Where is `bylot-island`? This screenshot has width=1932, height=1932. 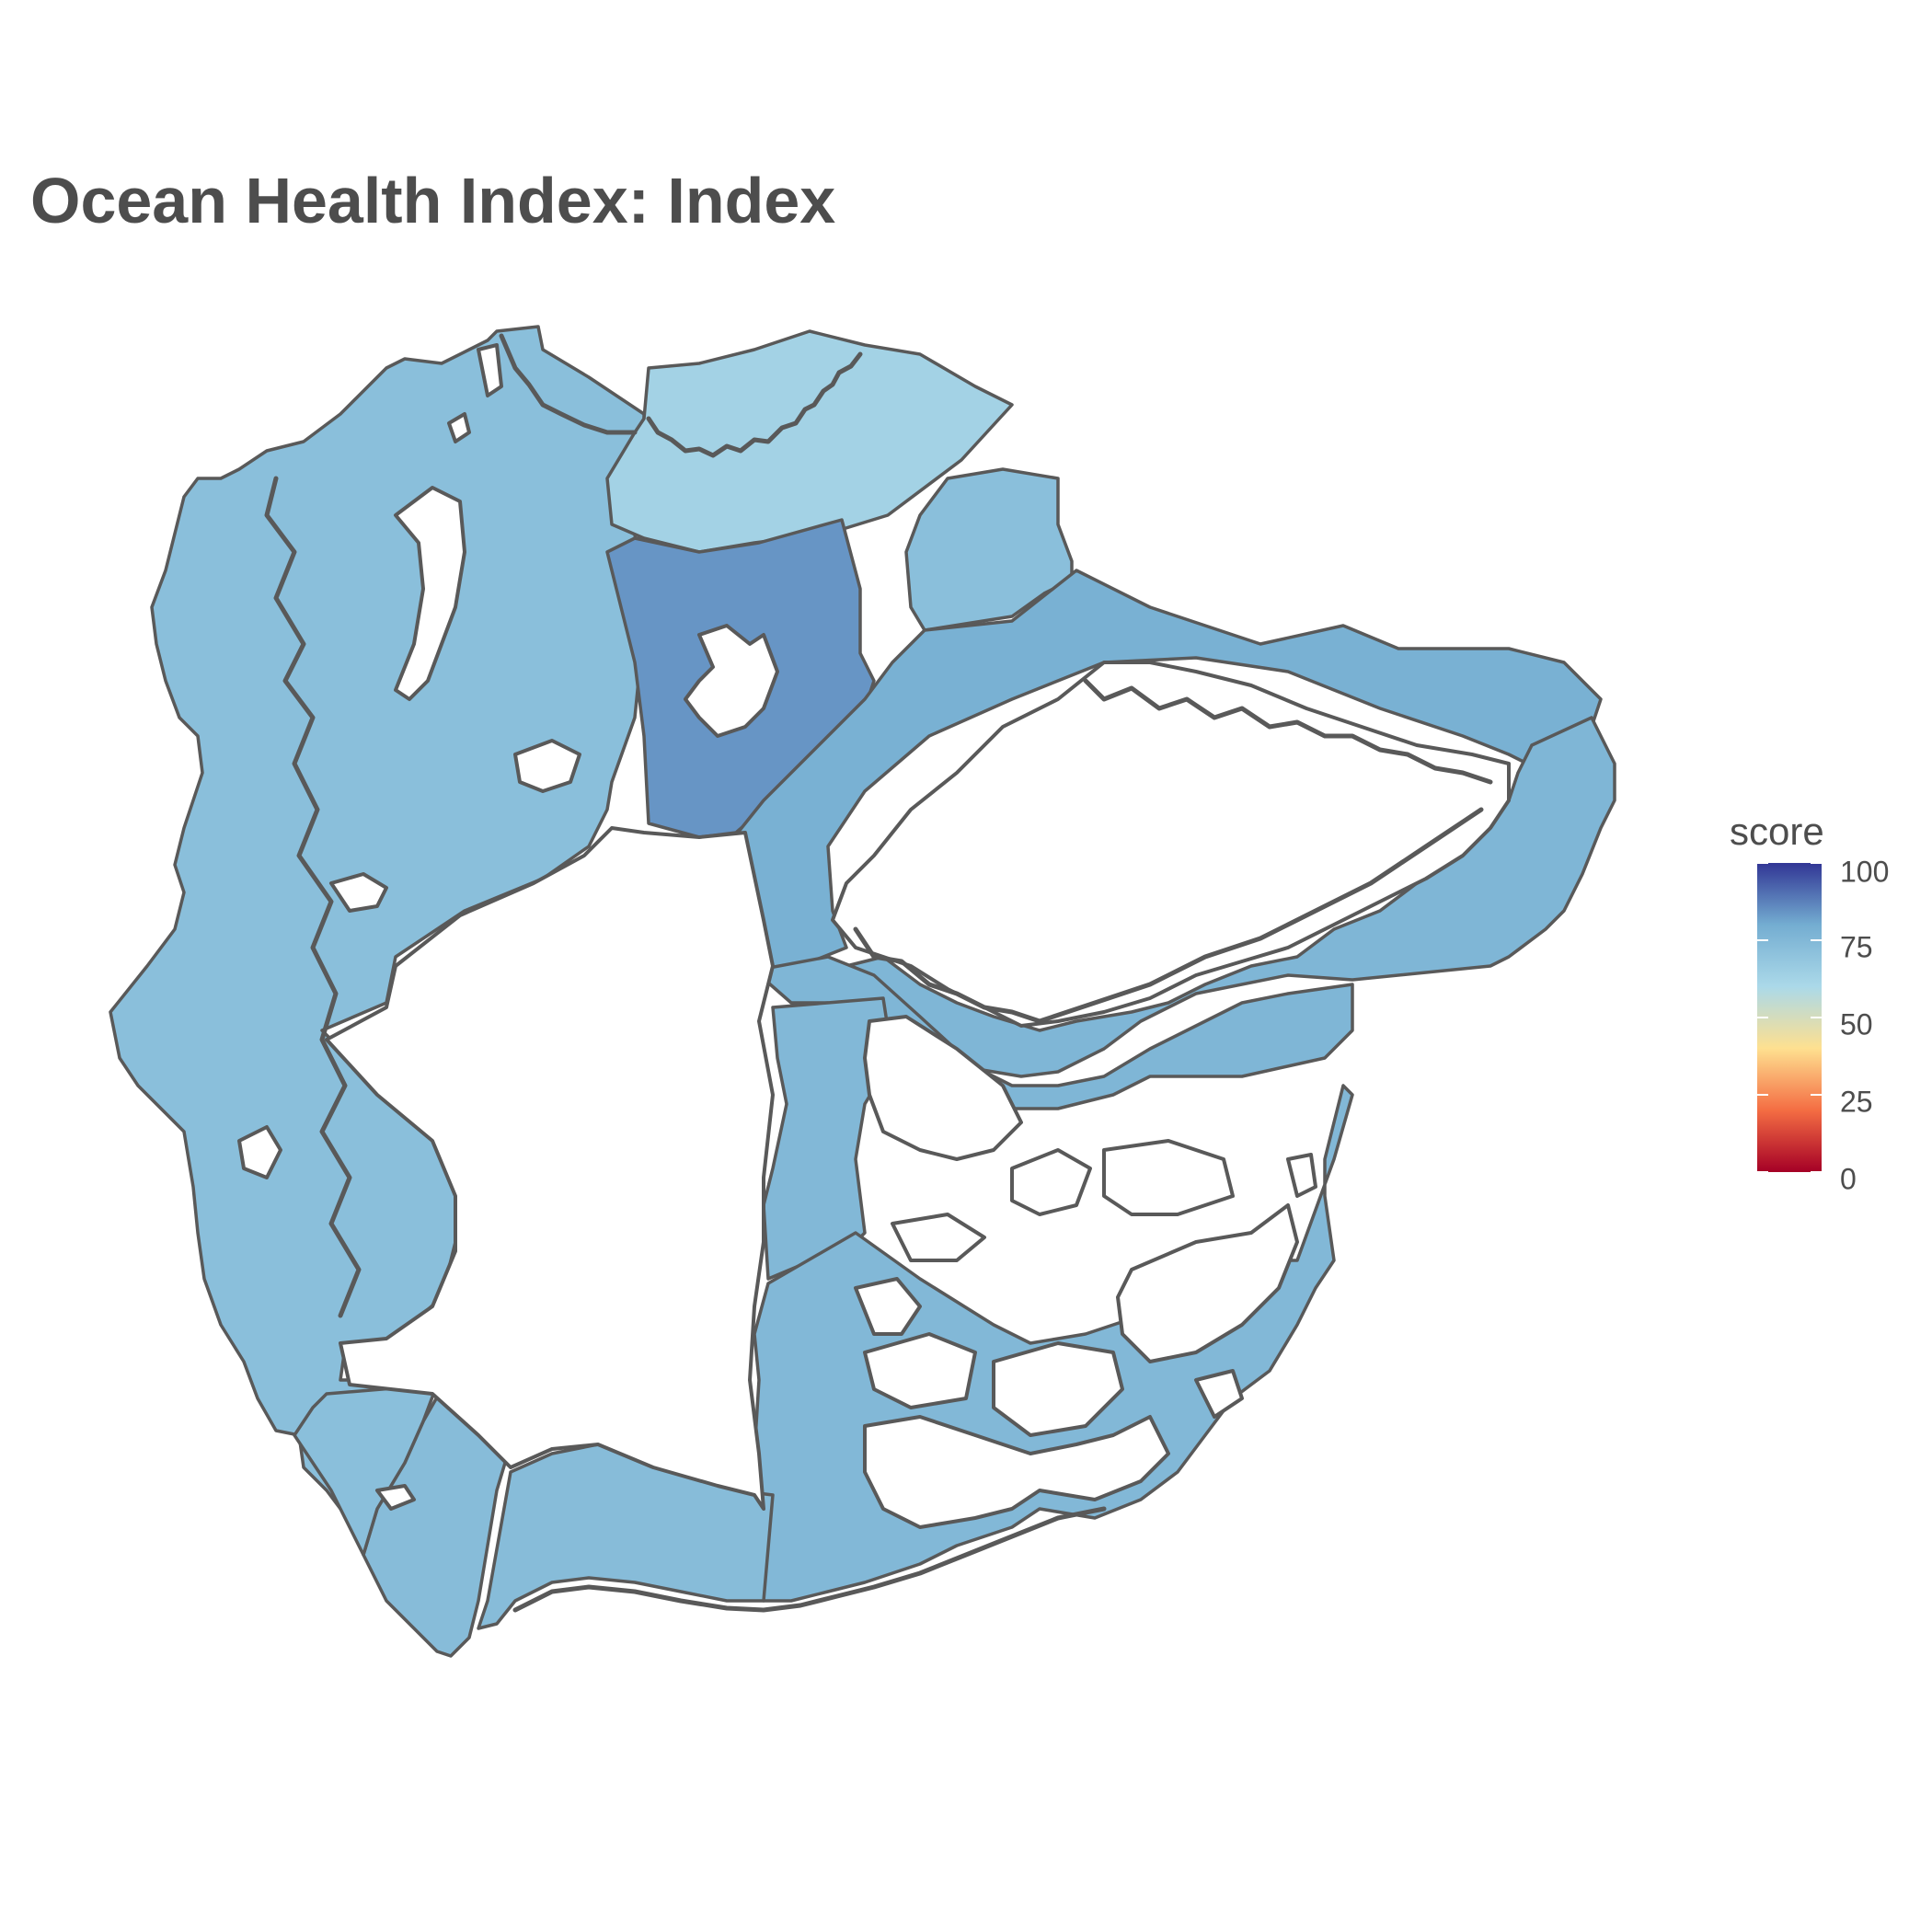
bylot-island is located at coordinates (1301, 1175).